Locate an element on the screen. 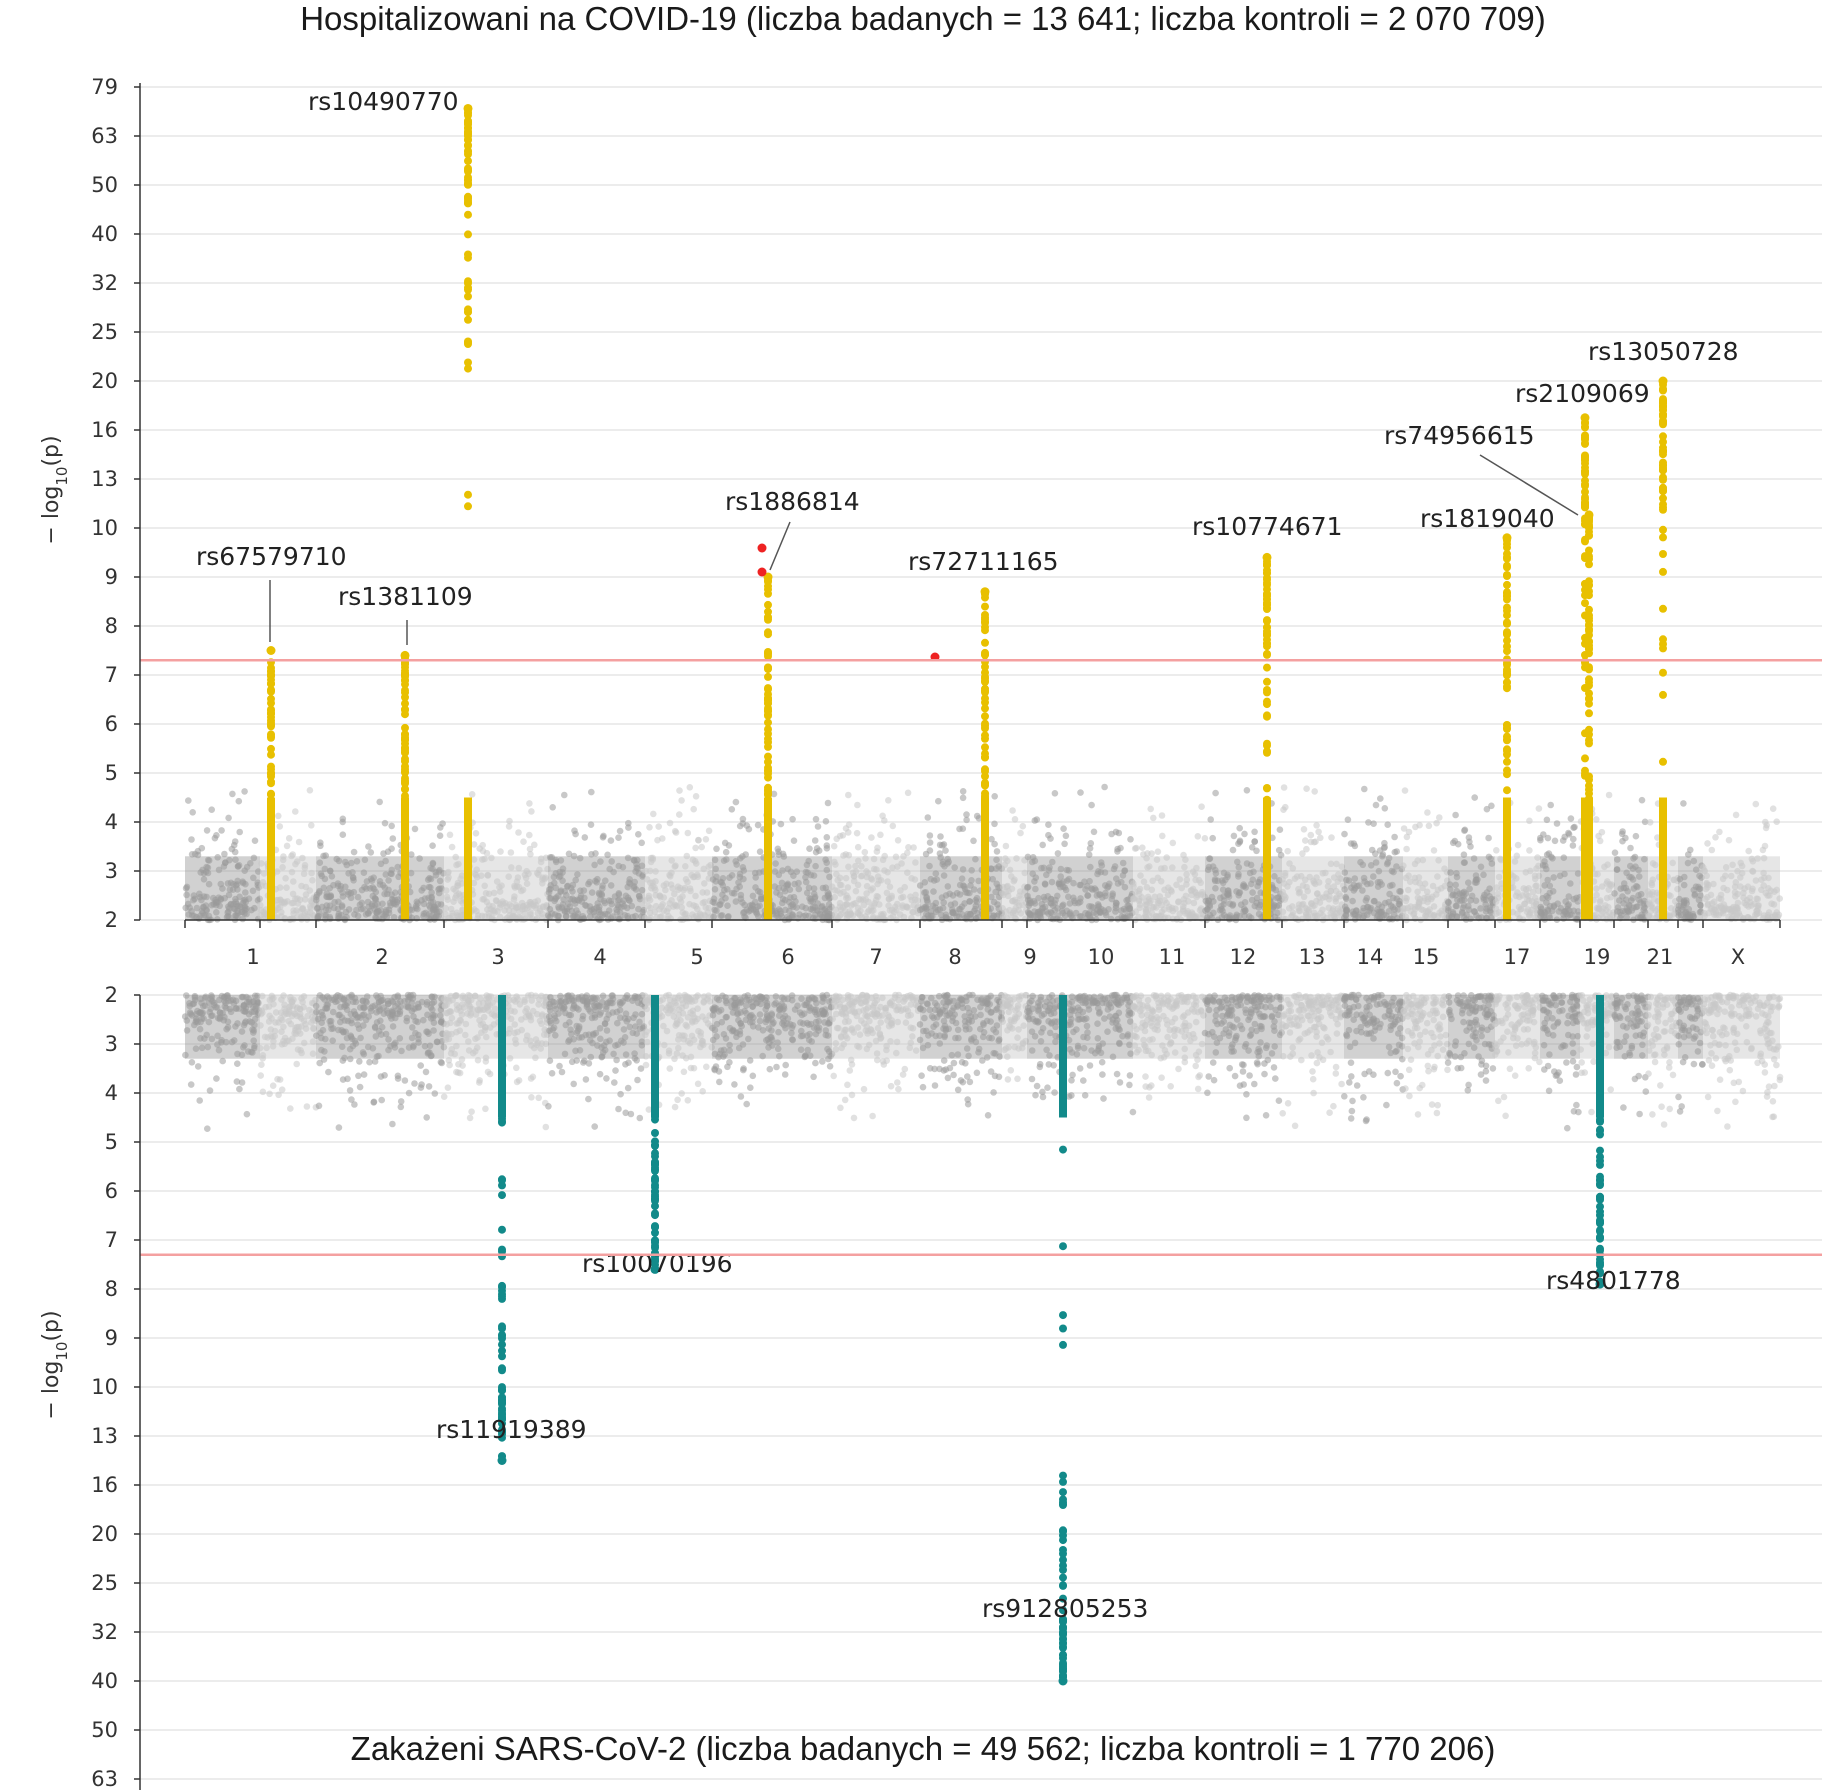 This screenshot has height=1790, width=1846. red-point is located at coordinates (762, 548).